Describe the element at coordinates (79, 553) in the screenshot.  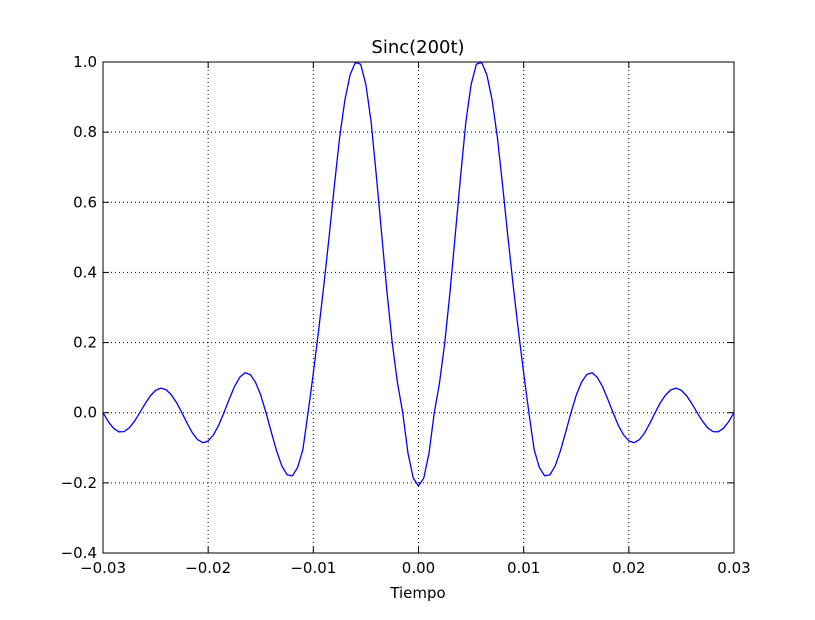
I see `y-tick-label: −0.4` at that location.